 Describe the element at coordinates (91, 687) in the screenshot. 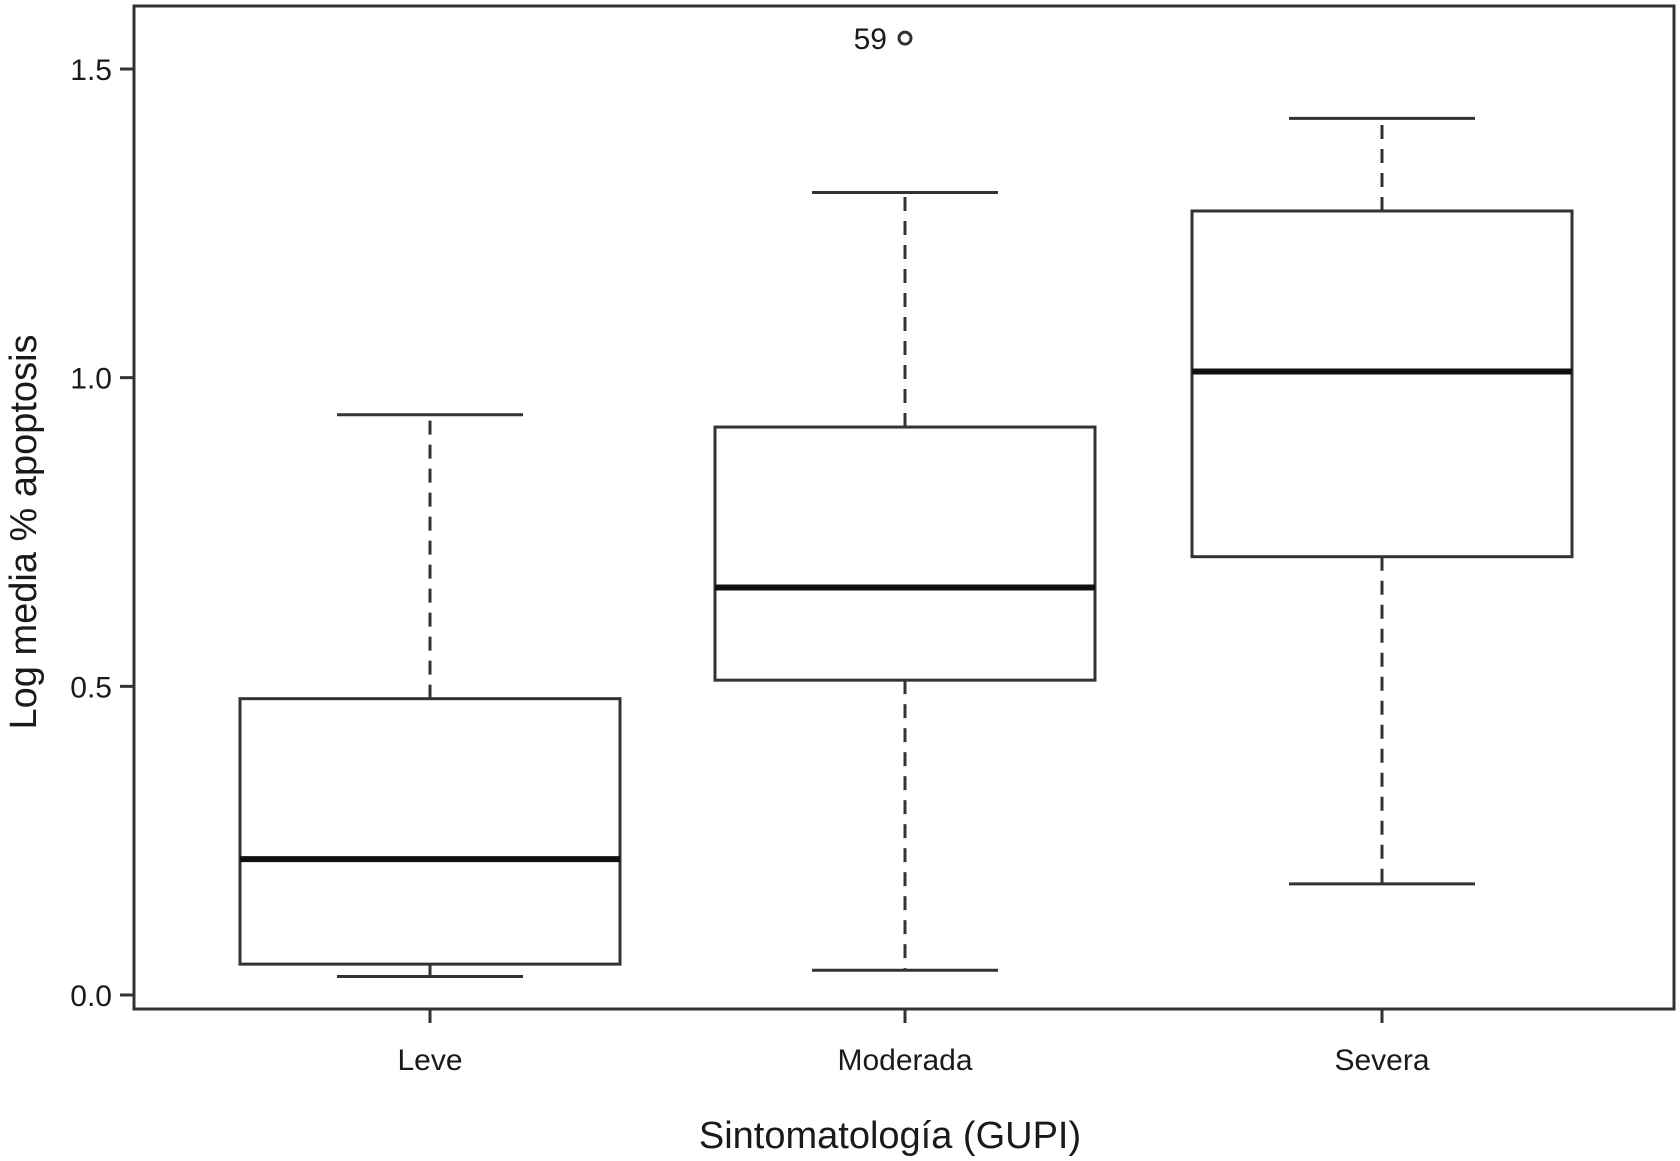

I see `y-tick-label: 0.5` at that location.